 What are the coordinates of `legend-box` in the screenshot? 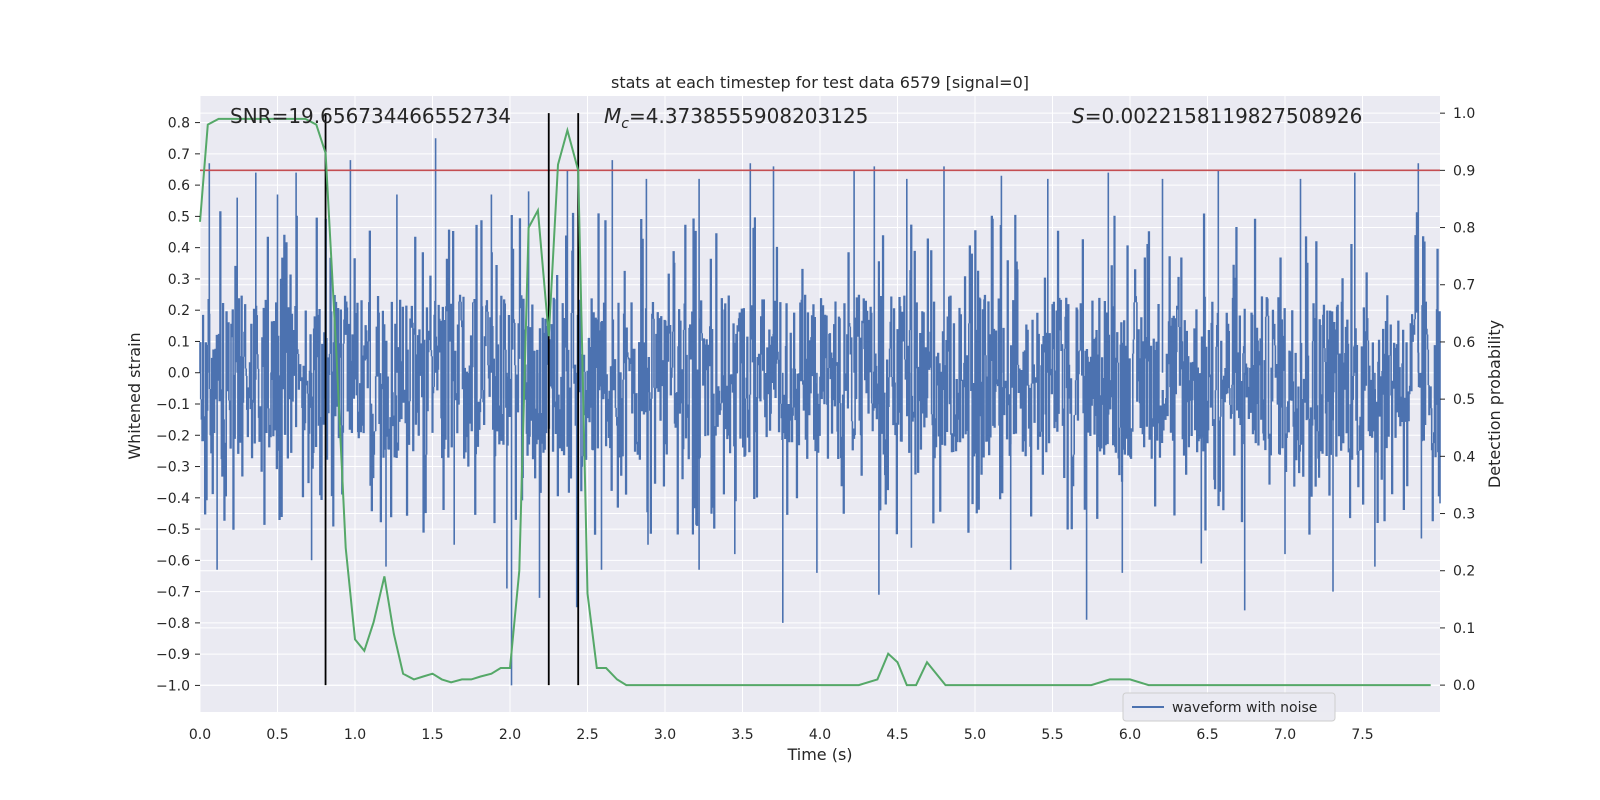 It's located at (1229, 707).